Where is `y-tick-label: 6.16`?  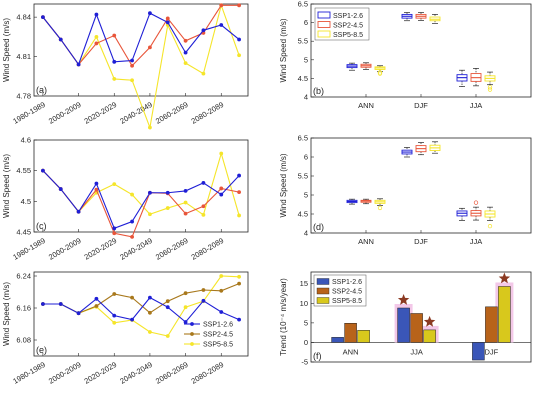
y-tick-label: 6.16 is located at coordinates (23, 308).